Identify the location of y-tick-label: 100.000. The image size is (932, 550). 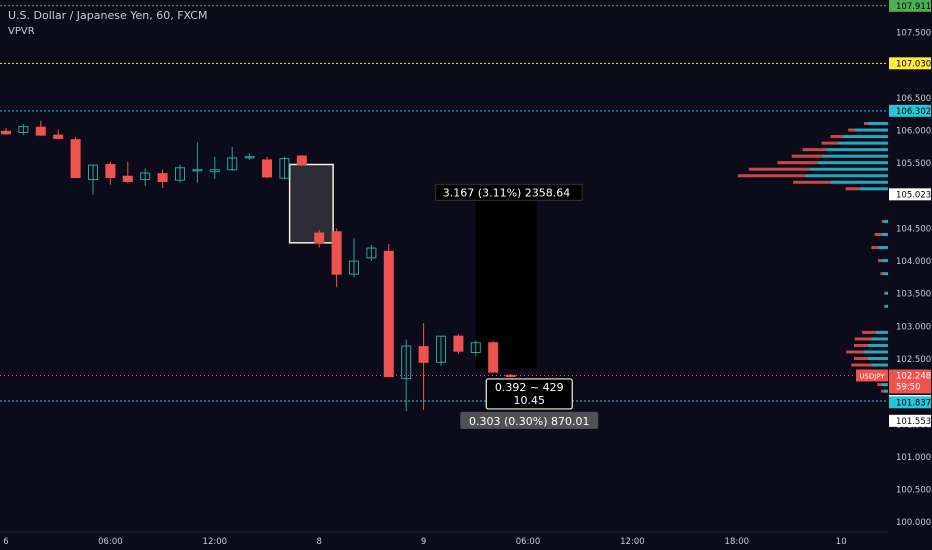
(913, 523).